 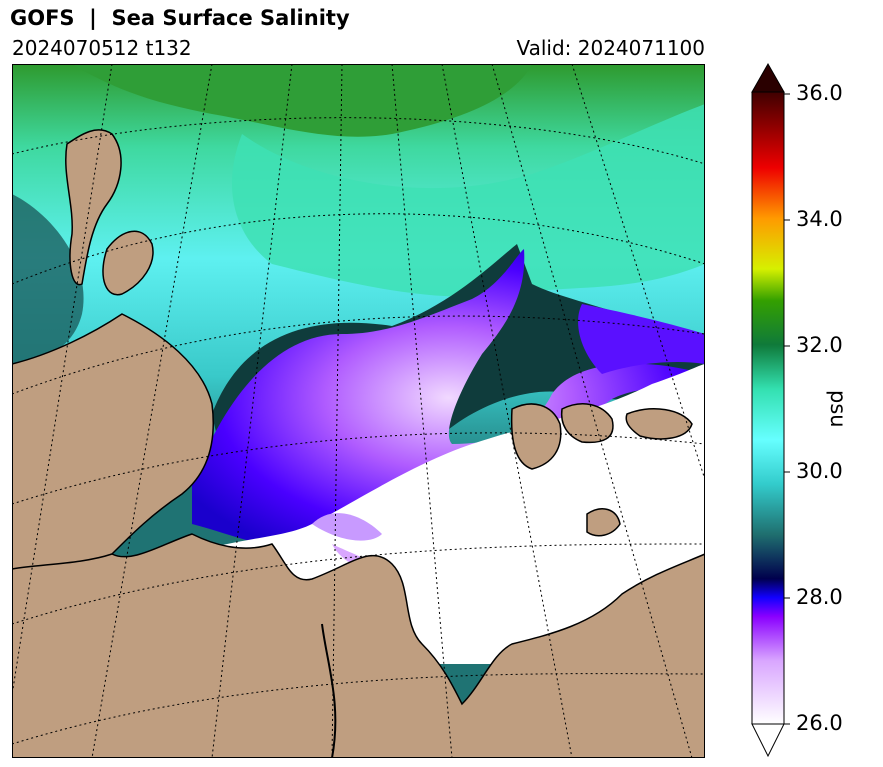 I want to click on colorbar-gradient, so click(x=768, y=408).